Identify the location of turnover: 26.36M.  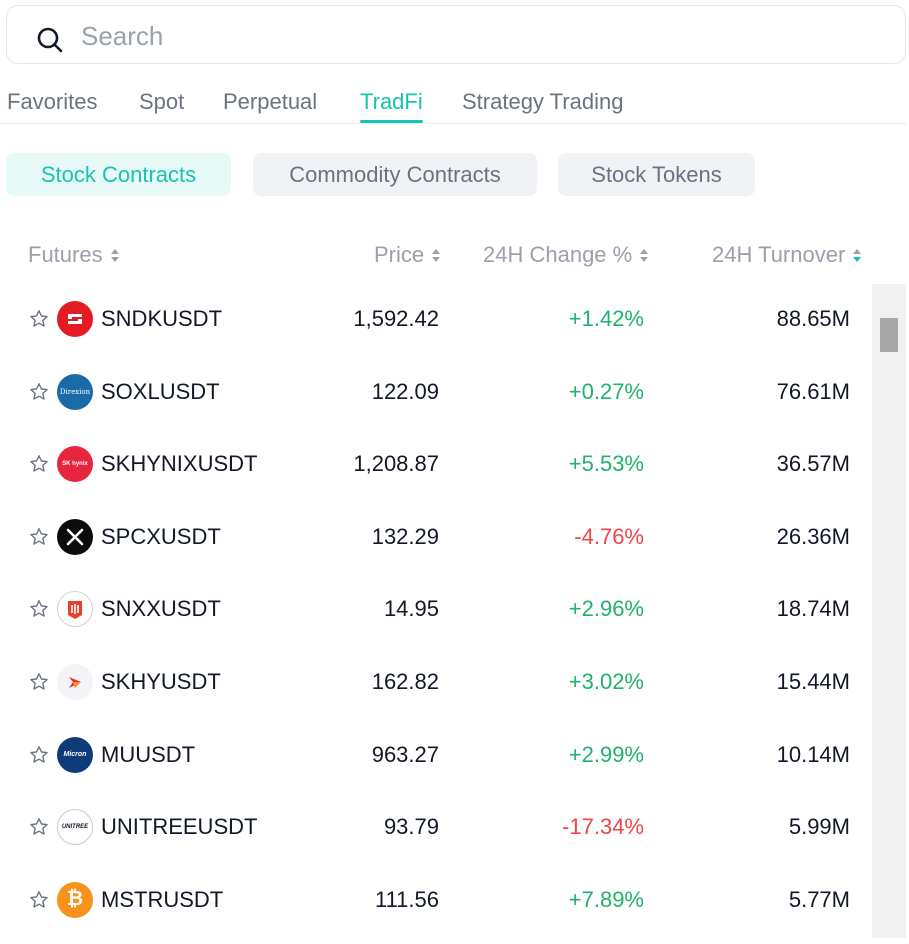
(813, 536).